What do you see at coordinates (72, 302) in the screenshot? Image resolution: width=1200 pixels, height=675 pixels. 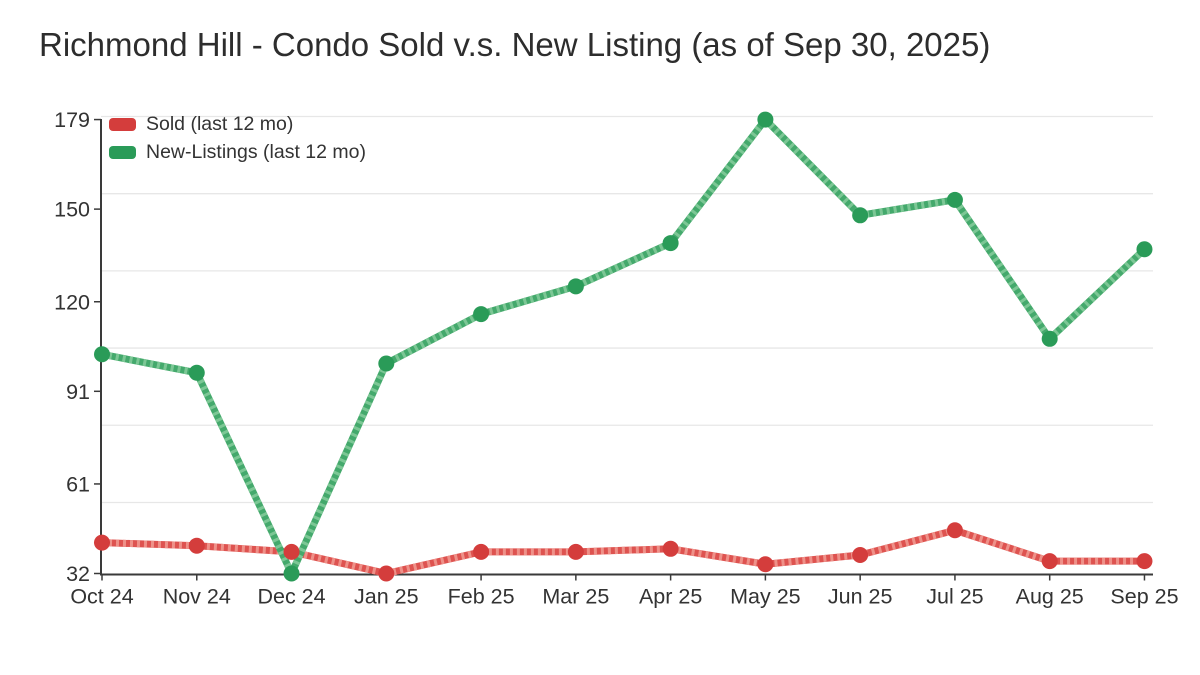 I see `y-tick-label: 120` at bounding box center [72, 302].